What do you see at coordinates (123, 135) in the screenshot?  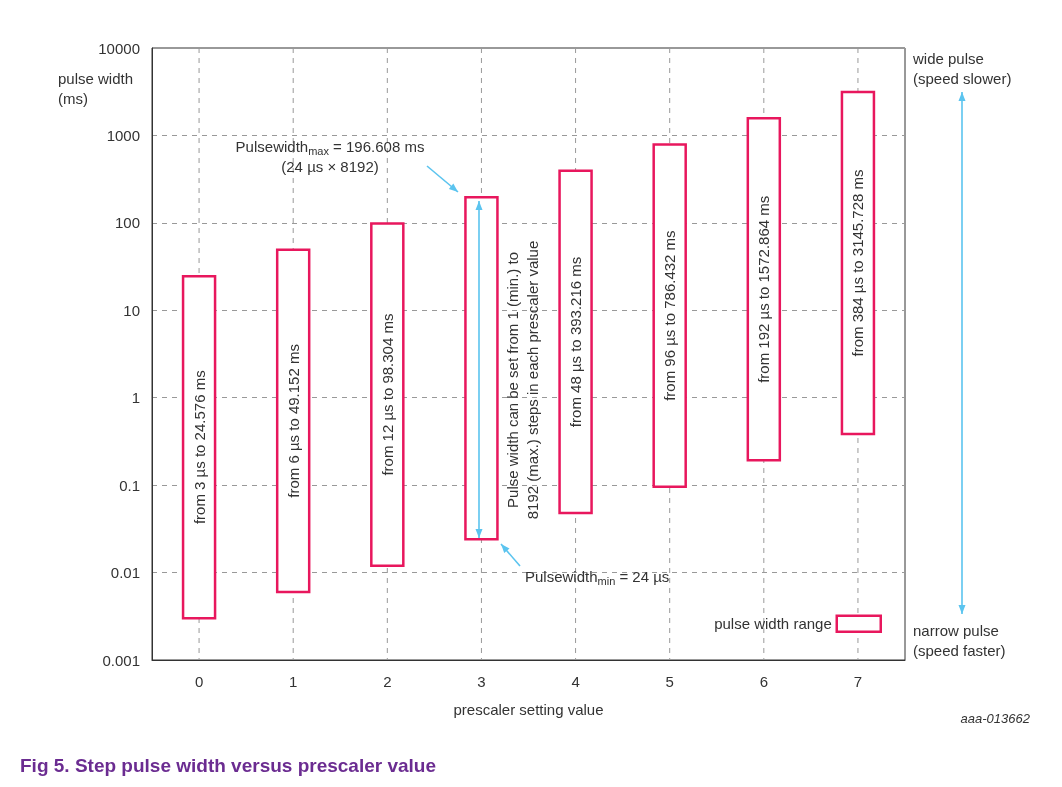 I see `y-tick-label: 1000` at bounding box center [123, 135].